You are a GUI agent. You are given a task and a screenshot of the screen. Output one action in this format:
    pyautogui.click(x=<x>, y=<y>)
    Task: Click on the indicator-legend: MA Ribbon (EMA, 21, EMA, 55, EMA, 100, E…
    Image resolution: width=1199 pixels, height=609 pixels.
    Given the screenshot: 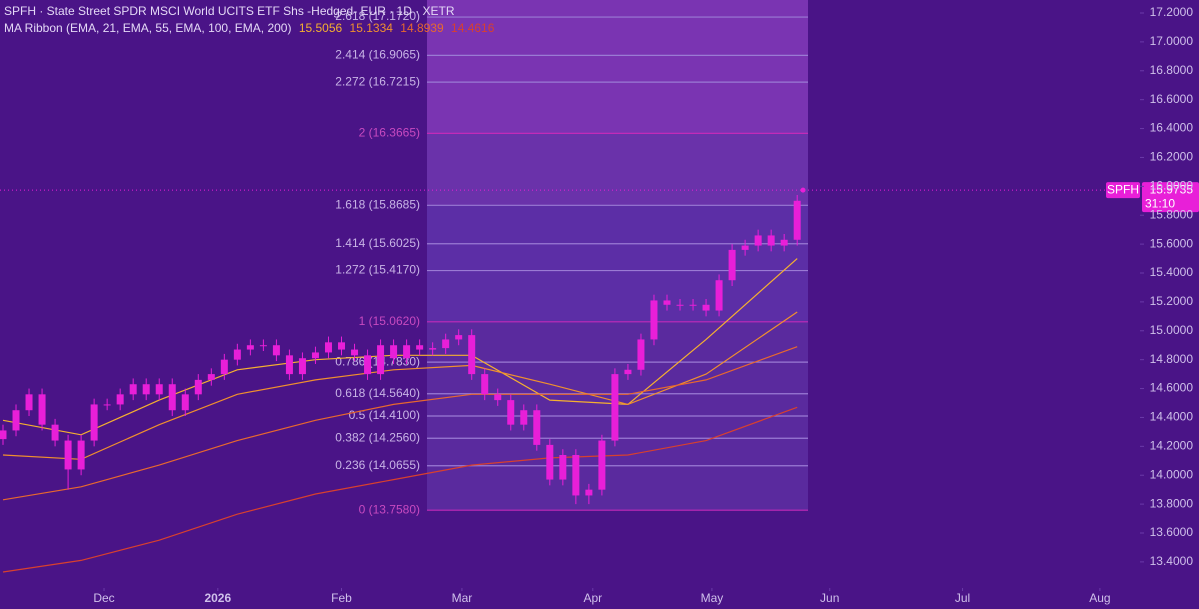 What is the action you would take?
    pyautogui.click(x=249, y=28)
    